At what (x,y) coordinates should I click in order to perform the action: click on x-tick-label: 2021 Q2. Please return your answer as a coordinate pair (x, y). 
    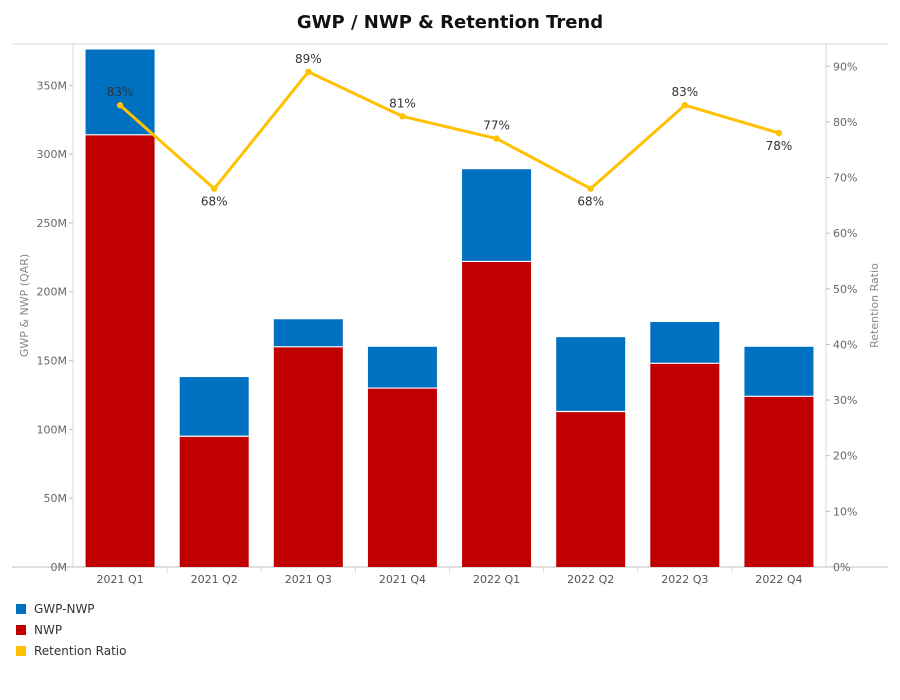
    Looking at the image, I should click on (214, 579).